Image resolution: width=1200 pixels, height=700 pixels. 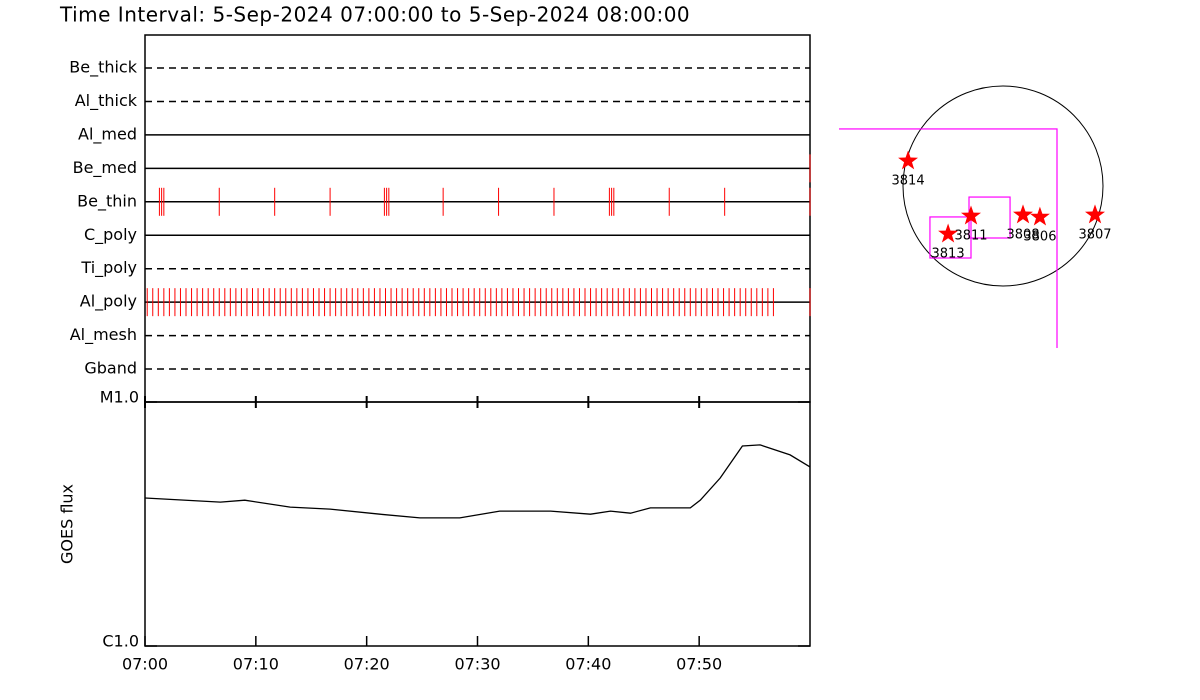 What do you see at coordinates (119, 397) in the screenshot?
I see `y-tick-label: M1.0` at bounding box center [119, 397].